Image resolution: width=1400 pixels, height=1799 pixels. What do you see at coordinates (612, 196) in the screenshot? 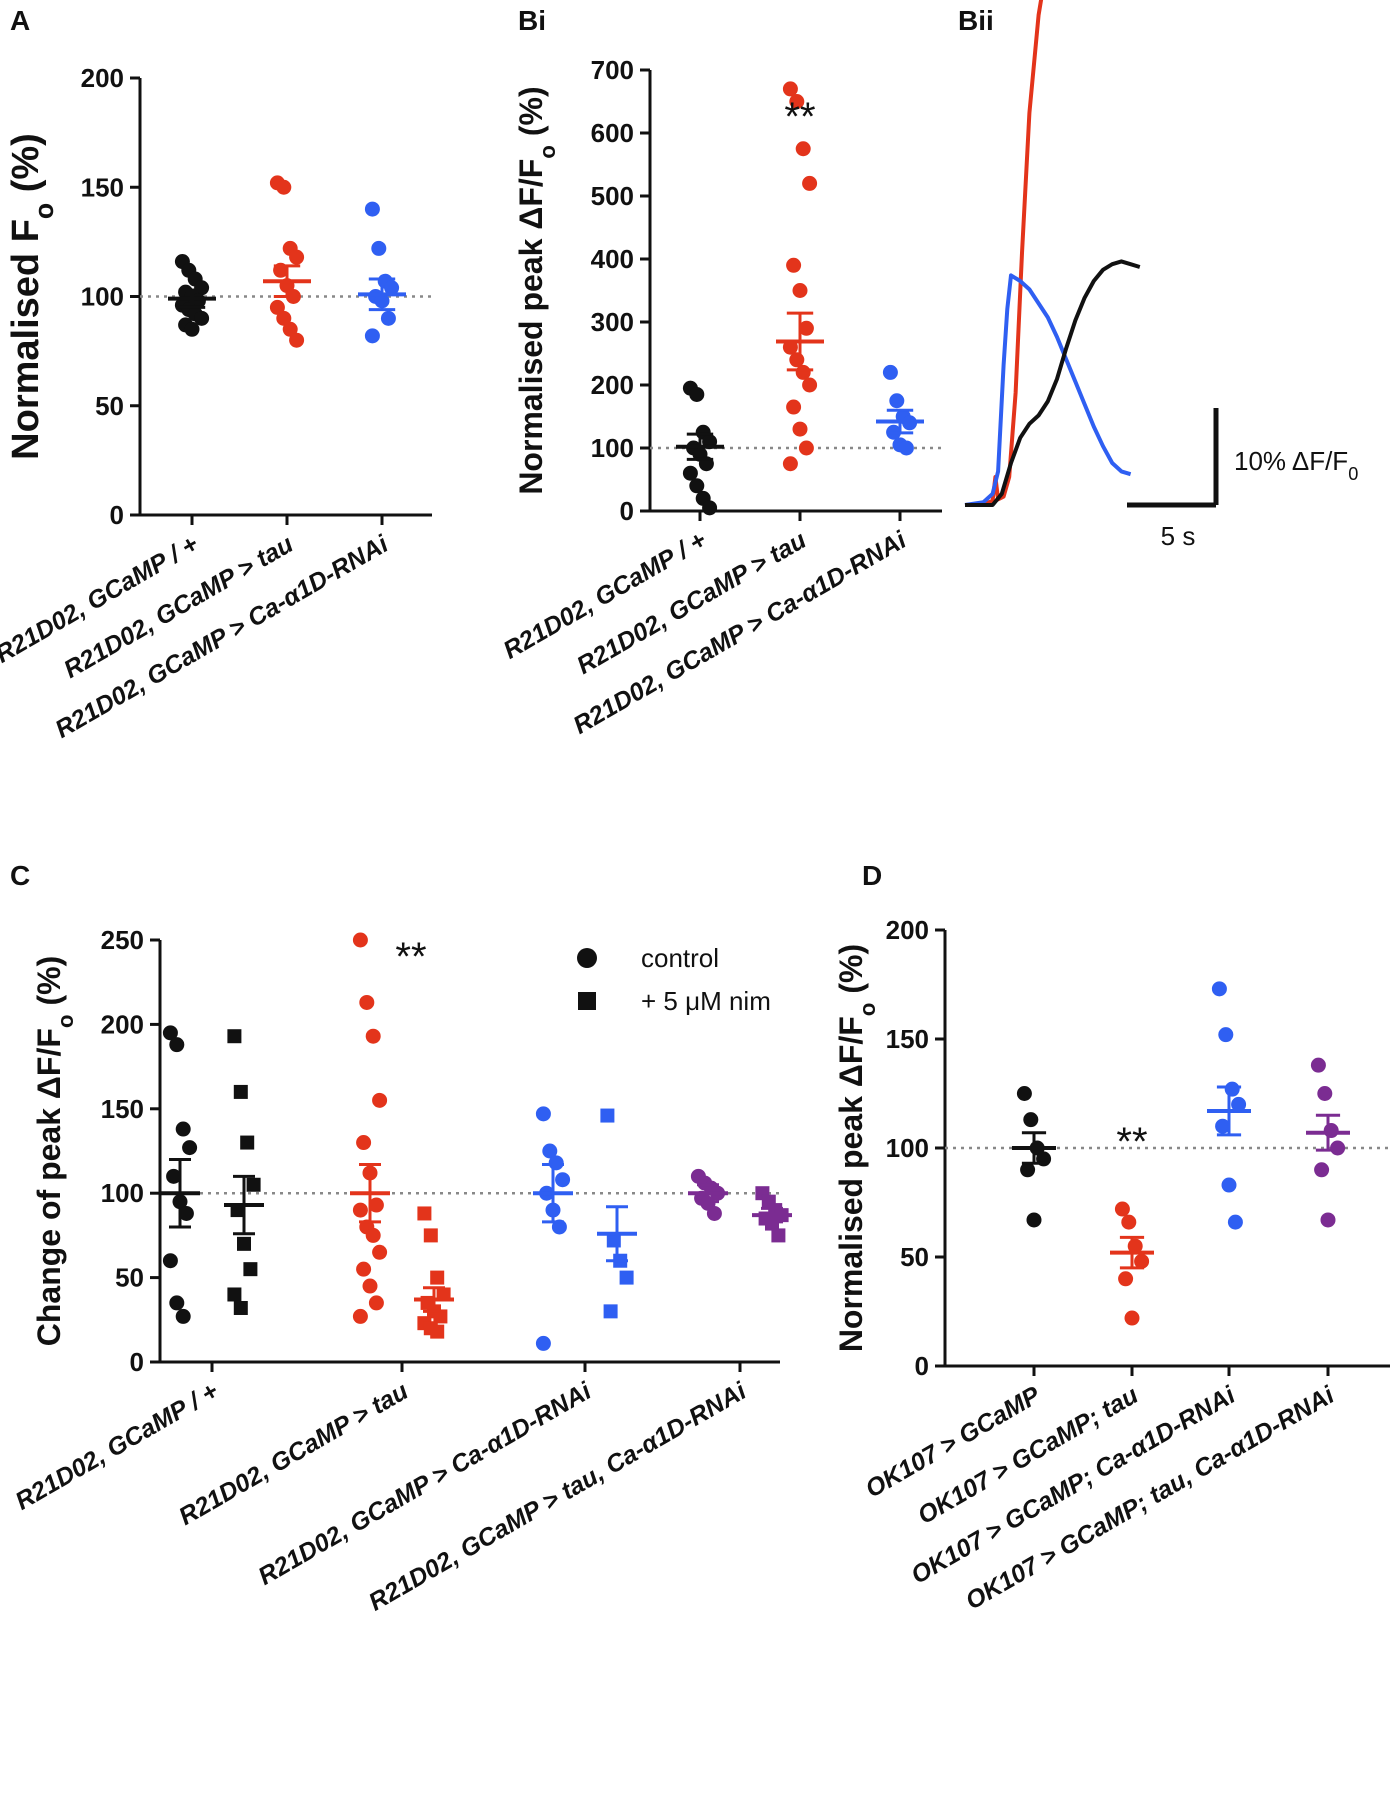
I see `y-tick-label: 500` at bounding box center [612, 196].